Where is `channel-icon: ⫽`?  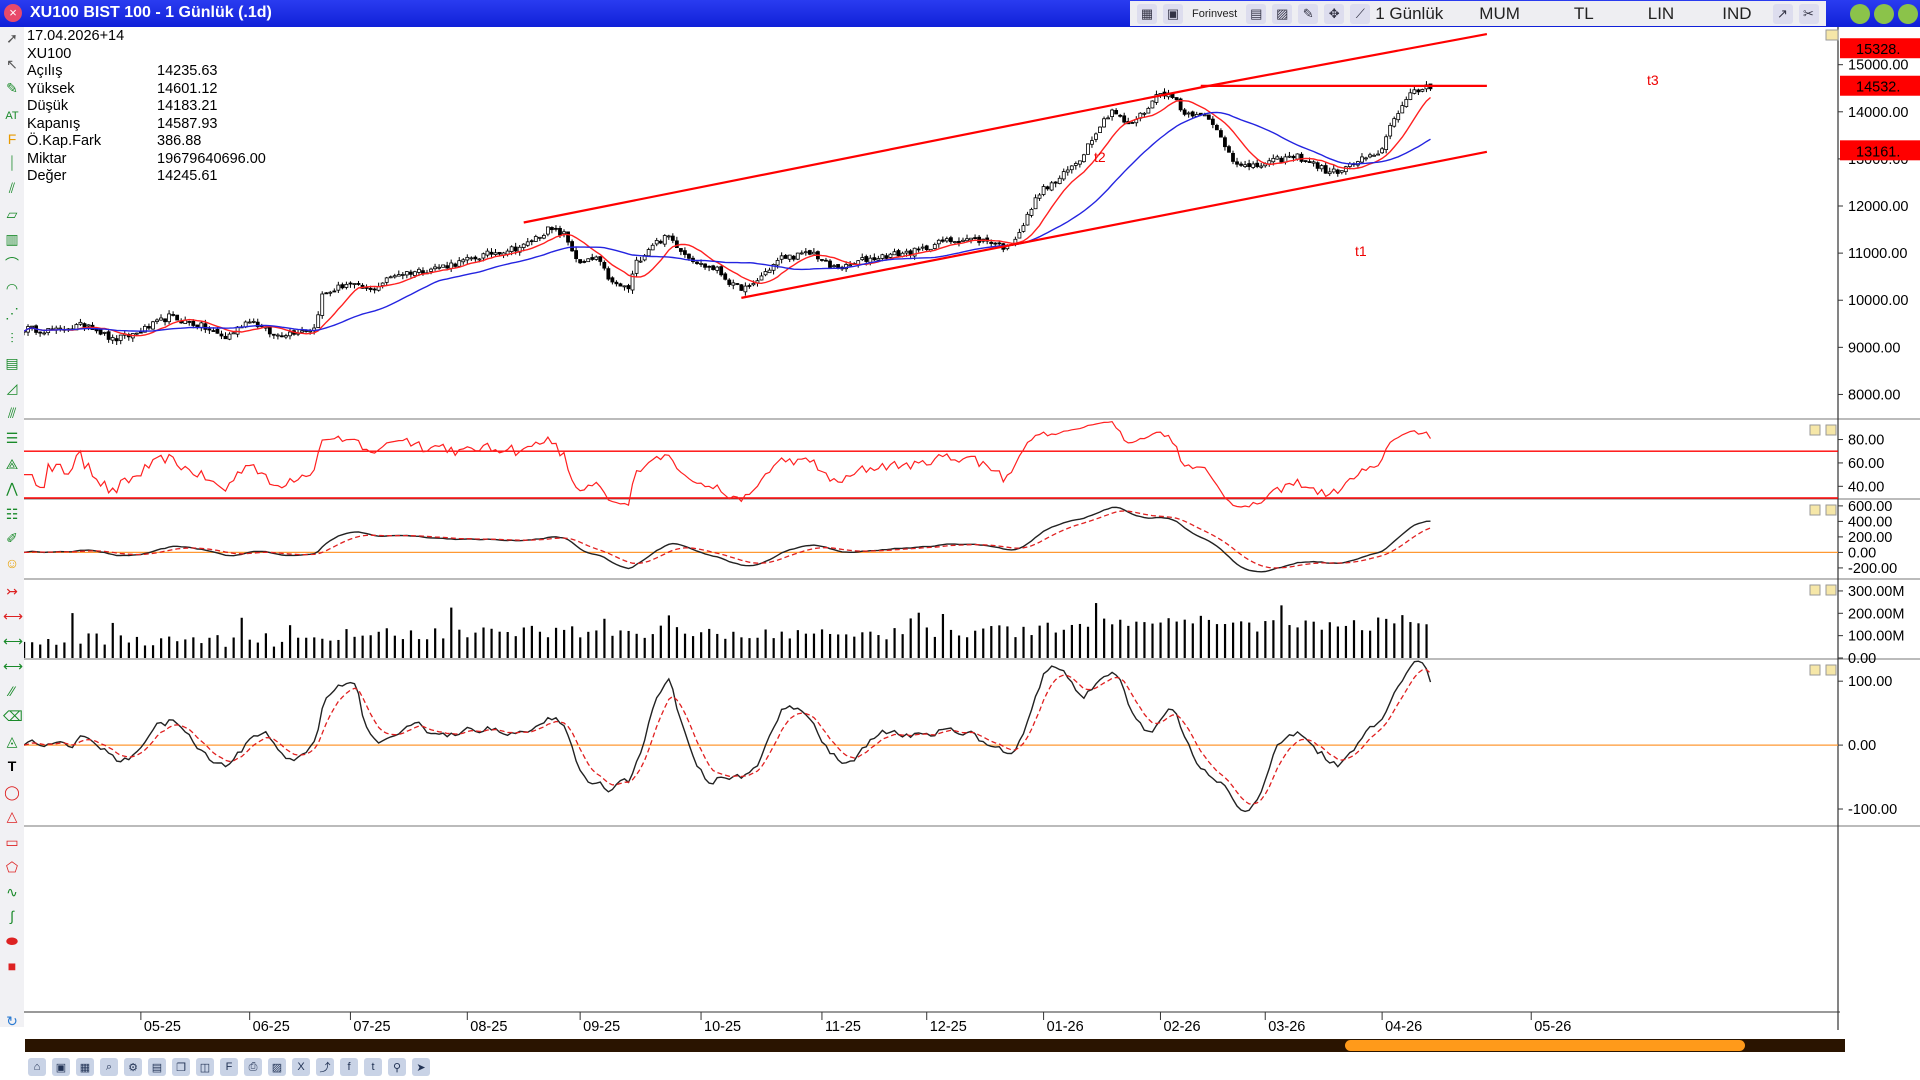 channel-icon: ⫽ is located at coordinates (12, 188).